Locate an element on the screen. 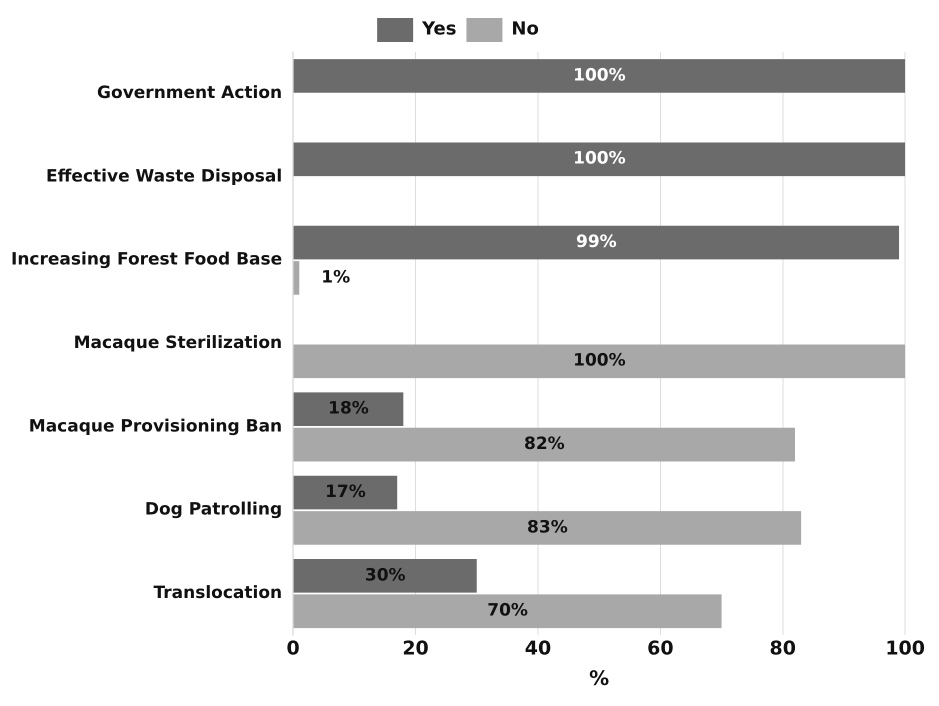 This screenshot has width=939, height=706. legend-label: Yes is located at coordinates (438, 29).